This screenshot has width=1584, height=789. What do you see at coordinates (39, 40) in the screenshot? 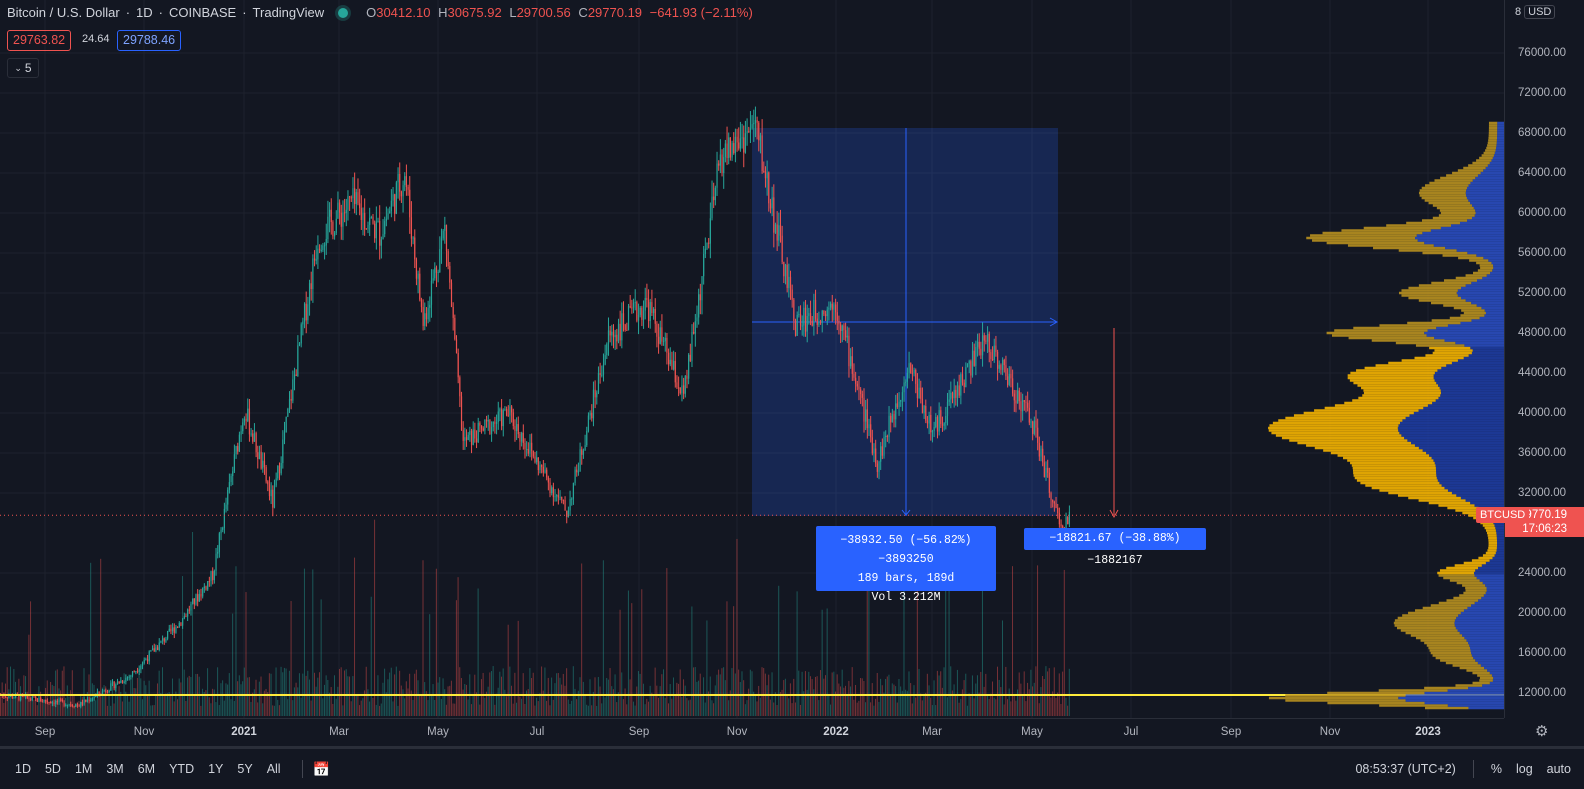
I see `sell-button: 29763.82` at bounding box center [39, 40].